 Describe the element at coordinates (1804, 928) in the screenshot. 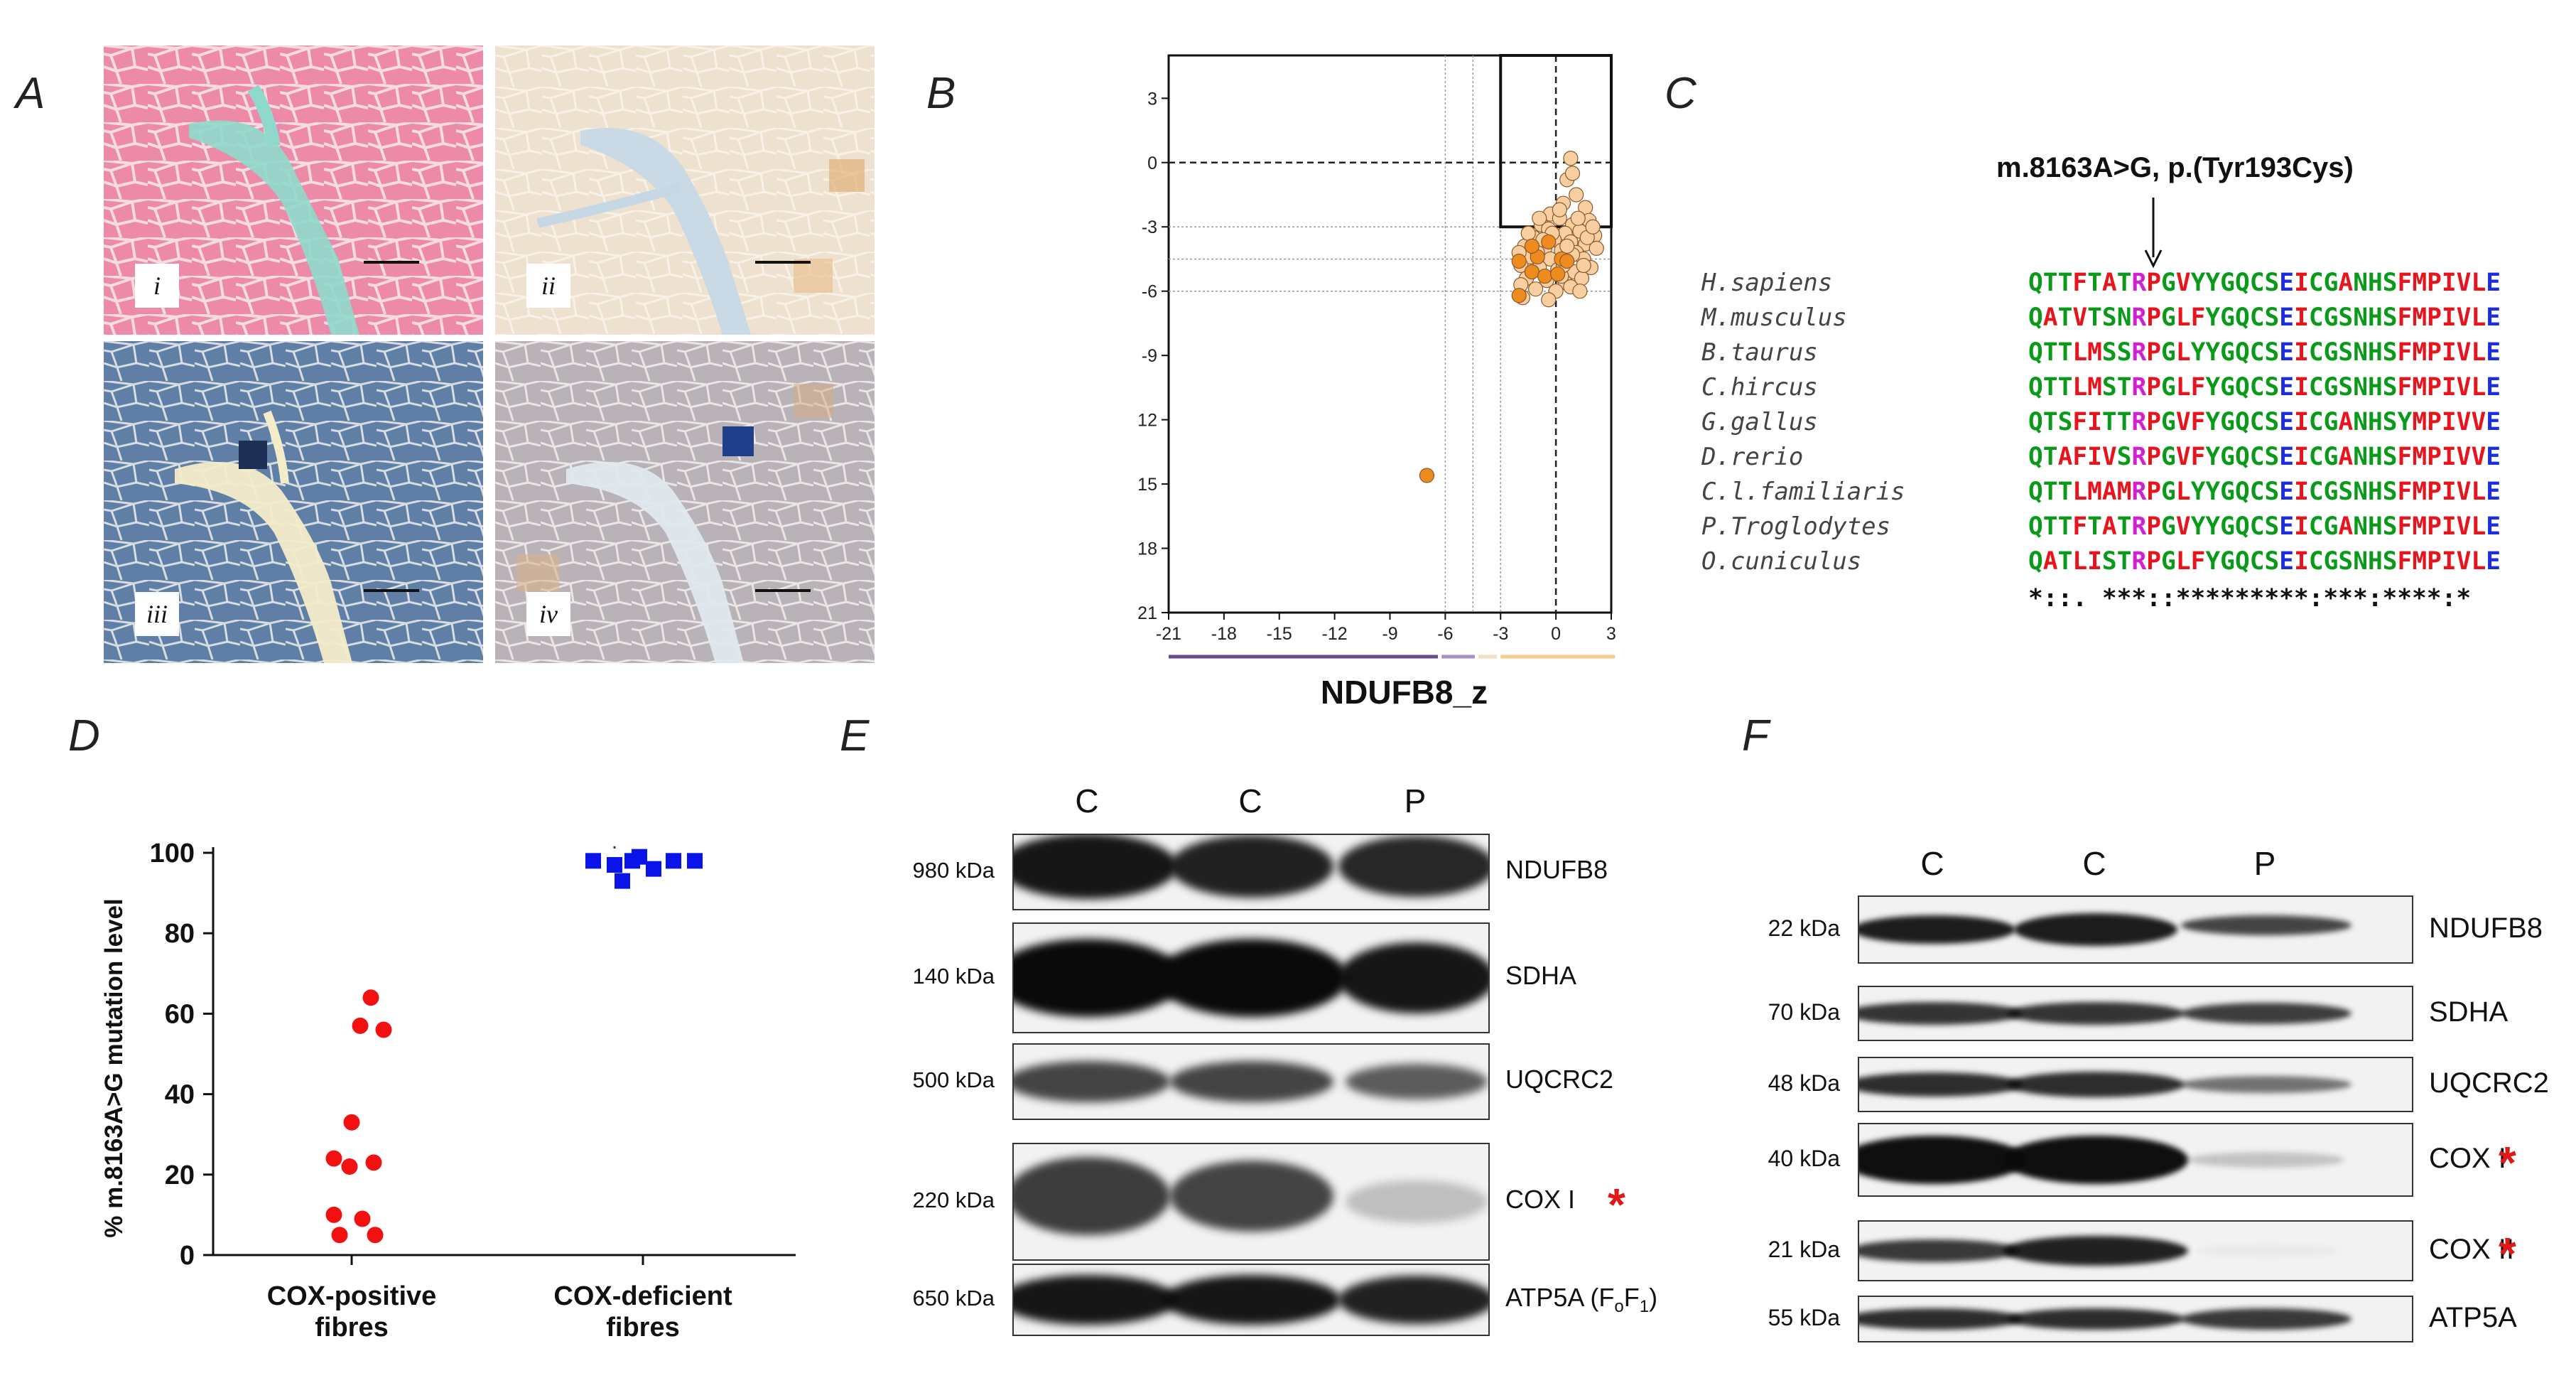

I see `molecular-weight-label: 22 kDa` at that location.